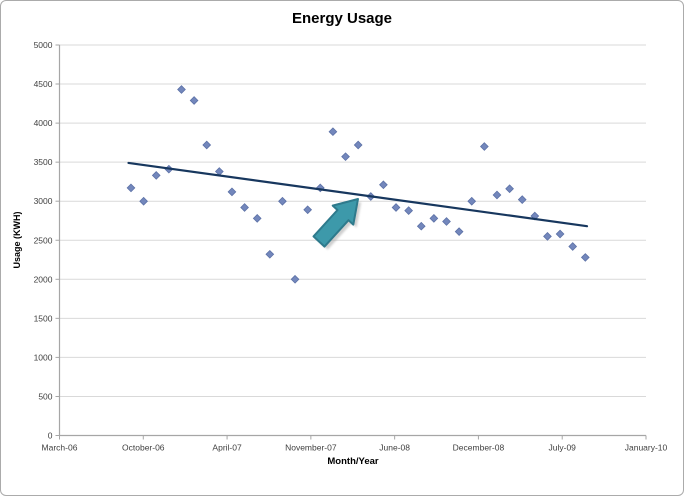 The width and height of the screenshot is (684, 496). What do you see at coordinates (43, 45) in the screenshot?
I see `y-tick-label-5000: 5000` at bounding box center [43, 45].